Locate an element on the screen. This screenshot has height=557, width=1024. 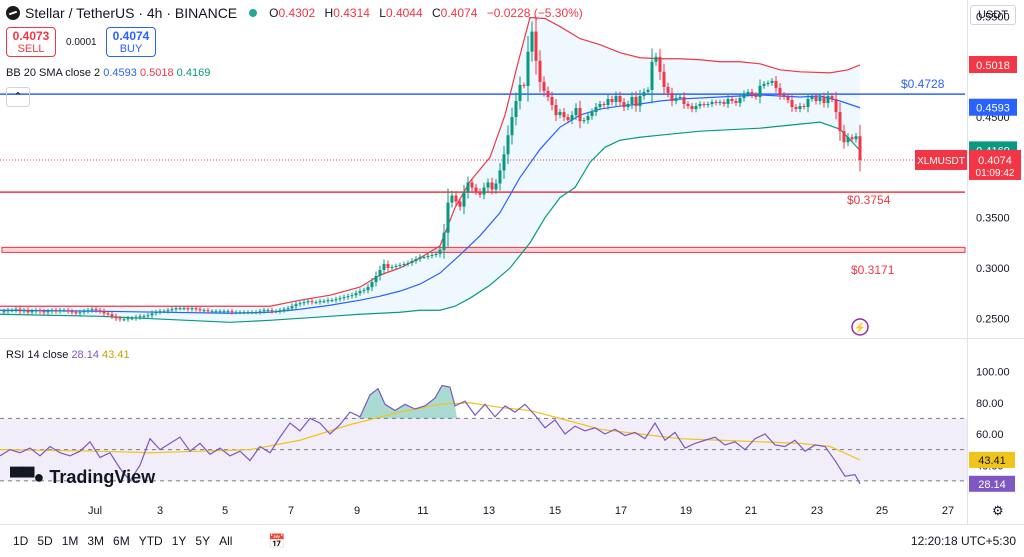
range-1m: 1M is located at coordinates (70, 541).